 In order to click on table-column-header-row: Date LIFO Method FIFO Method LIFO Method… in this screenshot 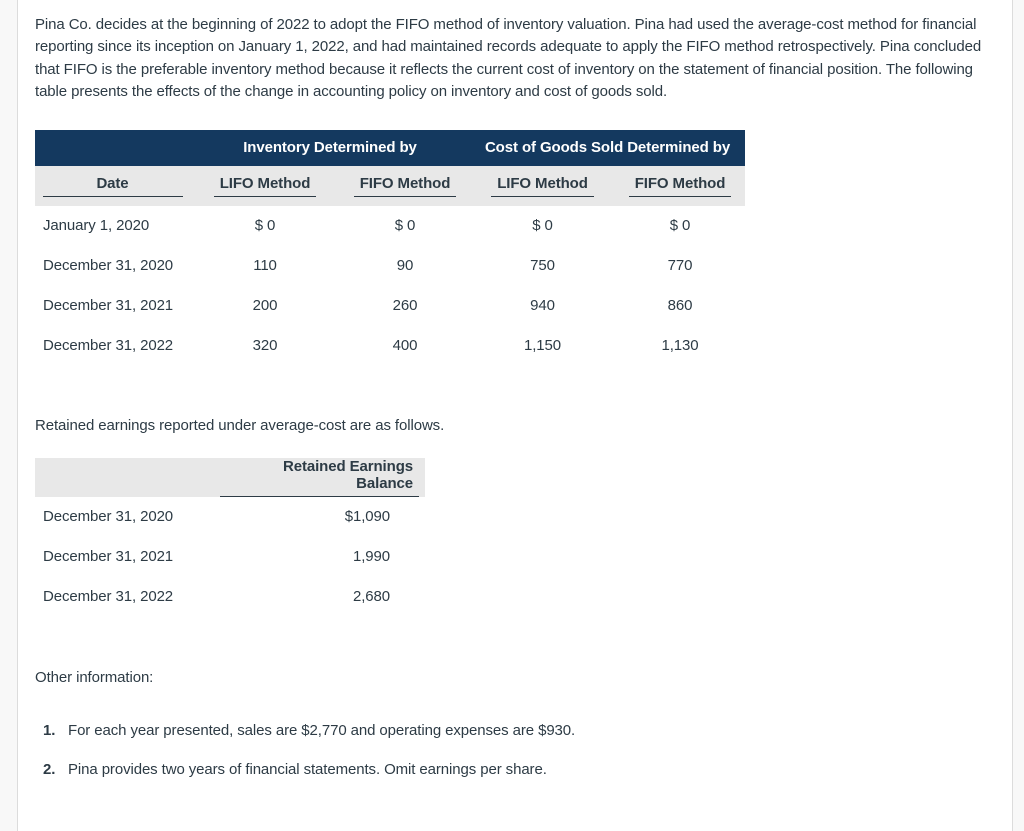, I will do `click(390, 185)`.